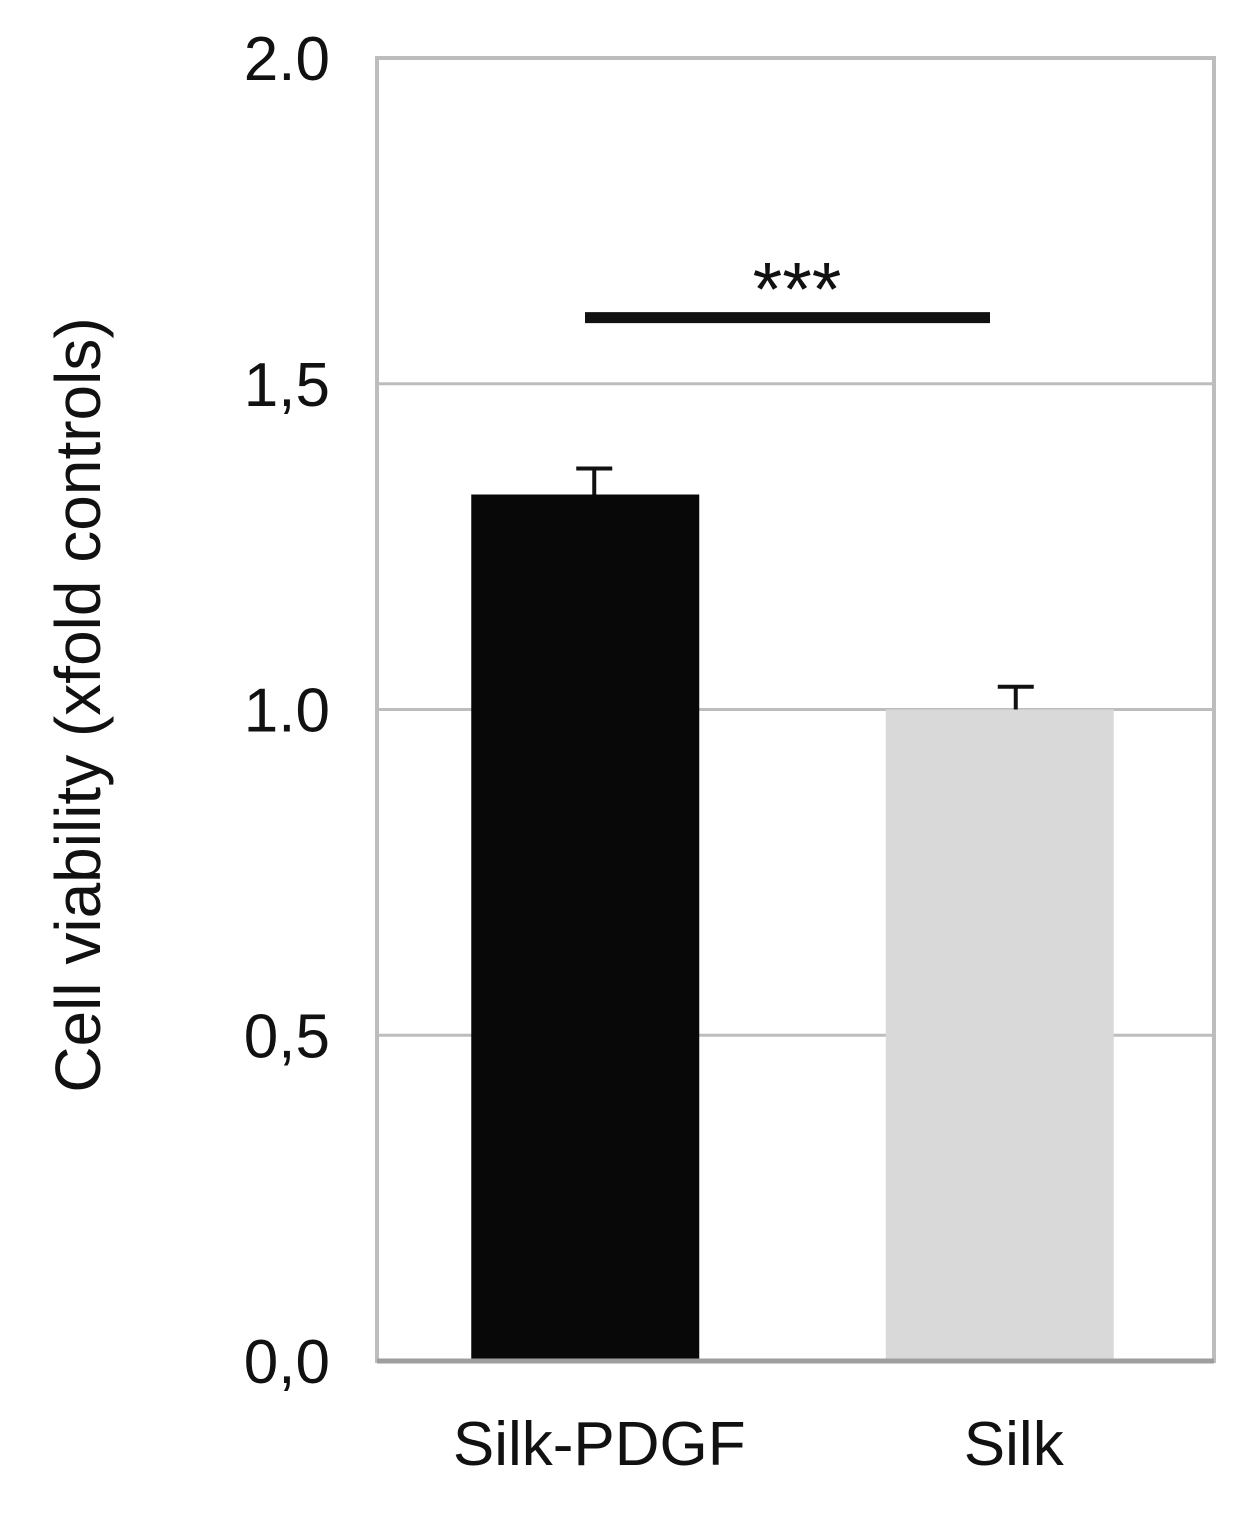  I want to click on y-tick-label: 2.0, so click(287, 59).